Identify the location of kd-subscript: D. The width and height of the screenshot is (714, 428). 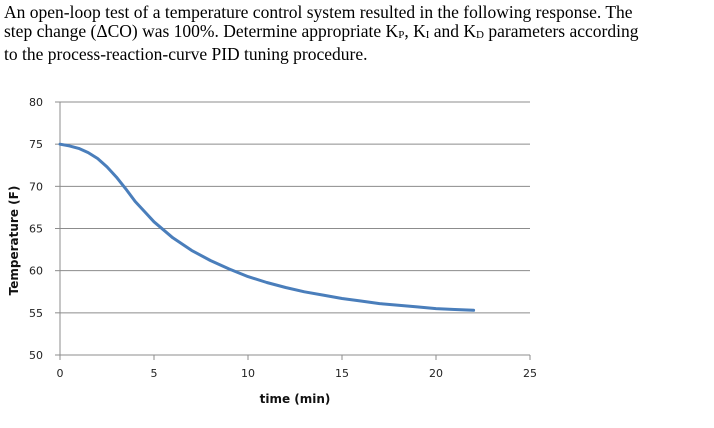
(480, 35).